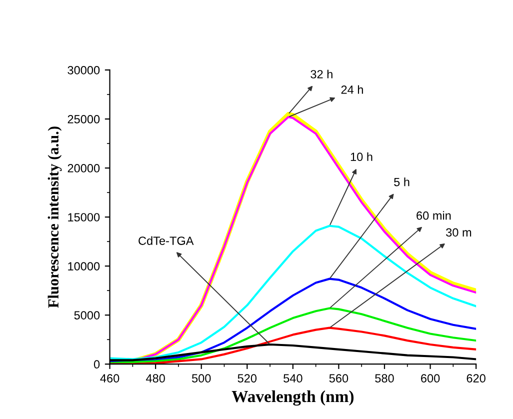  Describe the element at coordinates (97, 364) in the screenshot. I see `y-tick-label: 0` at that location.